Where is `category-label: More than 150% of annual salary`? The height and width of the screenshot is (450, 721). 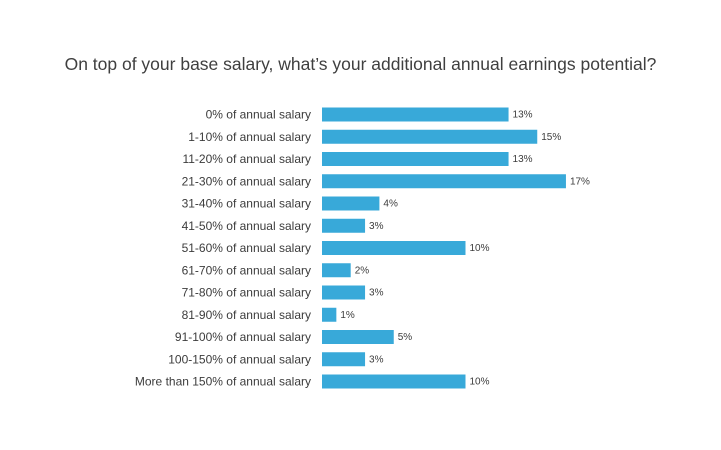
category-label: More than 150% of annual salary is located at coordinates (223, 382).